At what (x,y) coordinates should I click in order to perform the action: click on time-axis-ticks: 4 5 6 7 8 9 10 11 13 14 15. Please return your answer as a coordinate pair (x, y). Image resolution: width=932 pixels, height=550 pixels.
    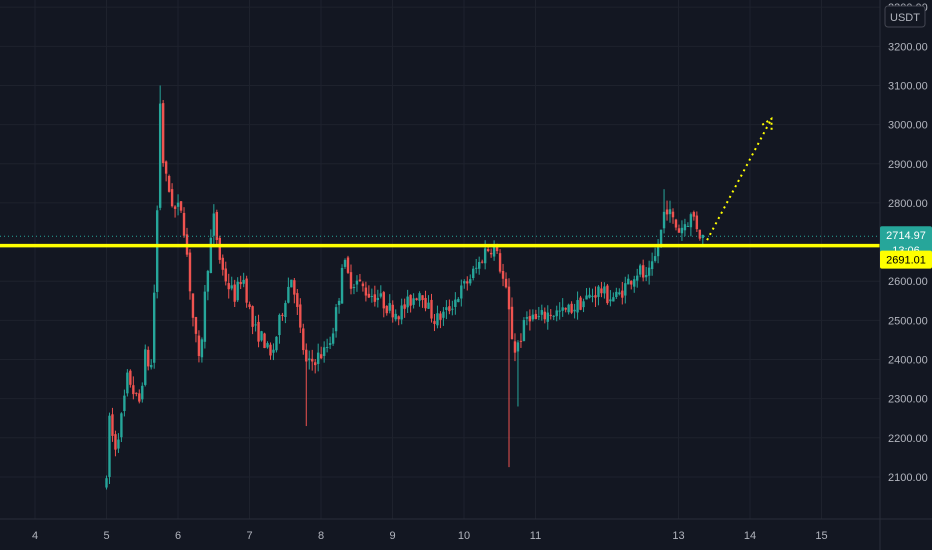
    Looking at the image, I should click on (430, 536).